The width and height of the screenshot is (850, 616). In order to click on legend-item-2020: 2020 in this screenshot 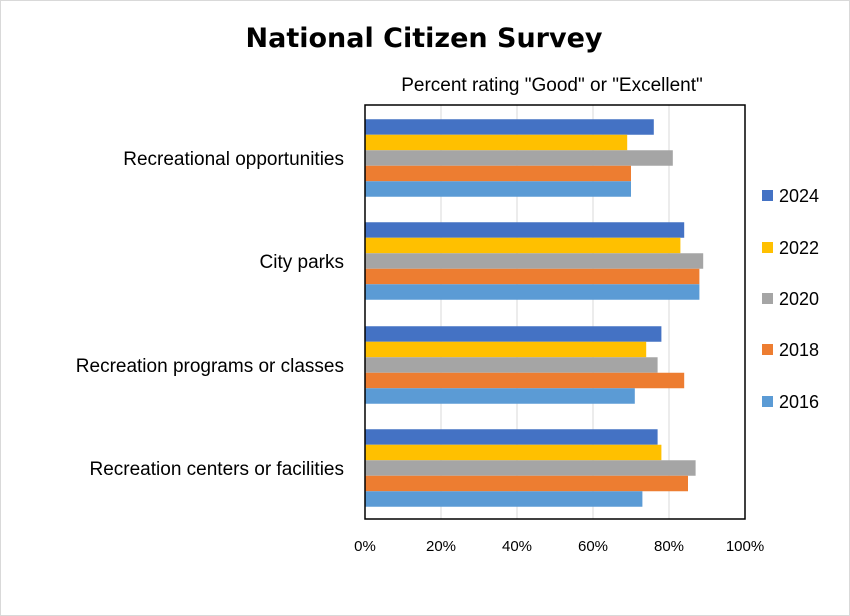, I will do `click(790, 299)`.